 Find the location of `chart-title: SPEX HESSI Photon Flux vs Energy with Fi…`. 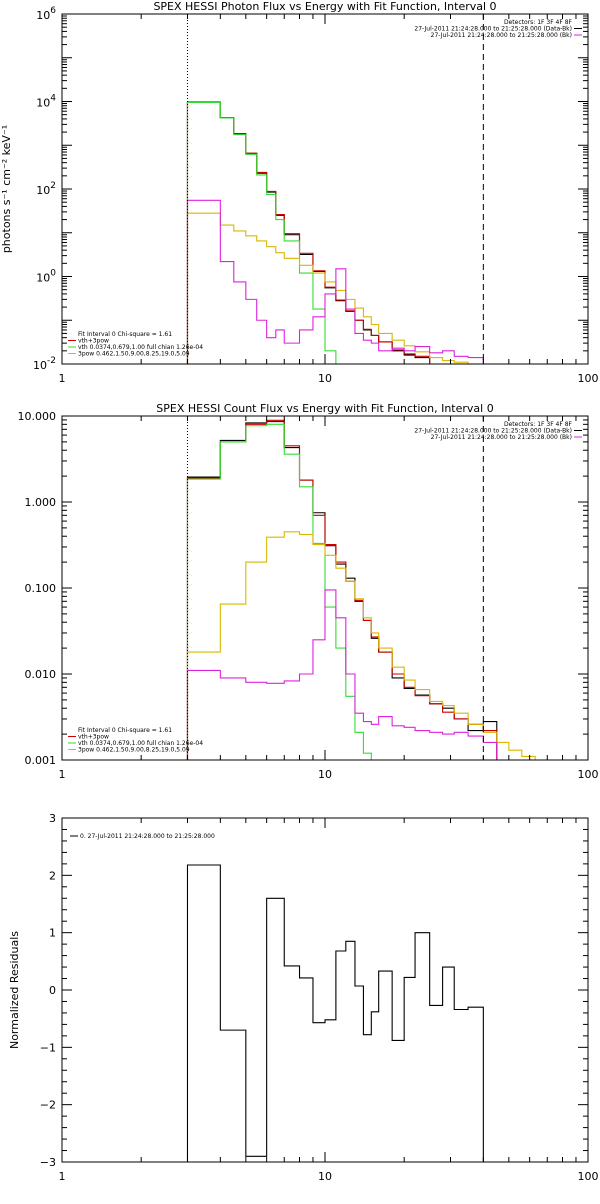

chart-title: SPEX HESSI Photon Flux vs Energy with Fi… is located at coordinates (324, 6).